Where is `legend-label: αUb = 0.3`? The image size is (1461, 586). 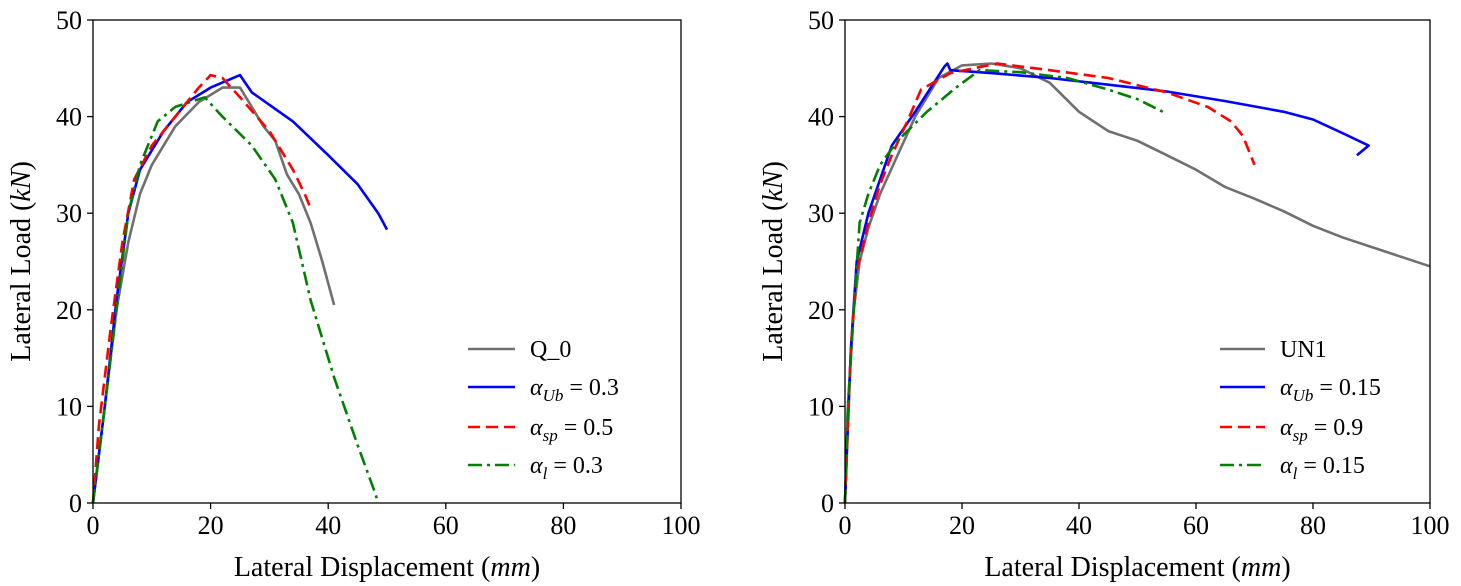 legend-label: αUb = 0.3 is located at coordinates (574, 390).